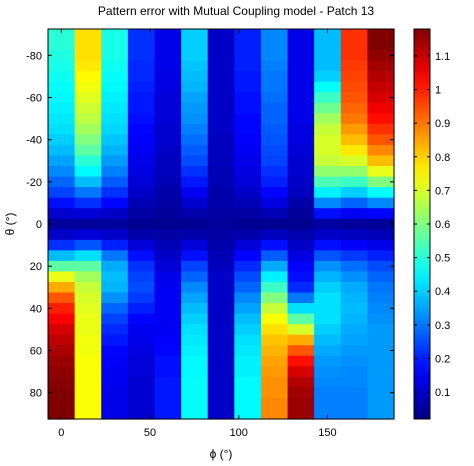  I want to click on colorbar-tick-label: 0.4, so click(442, 292).